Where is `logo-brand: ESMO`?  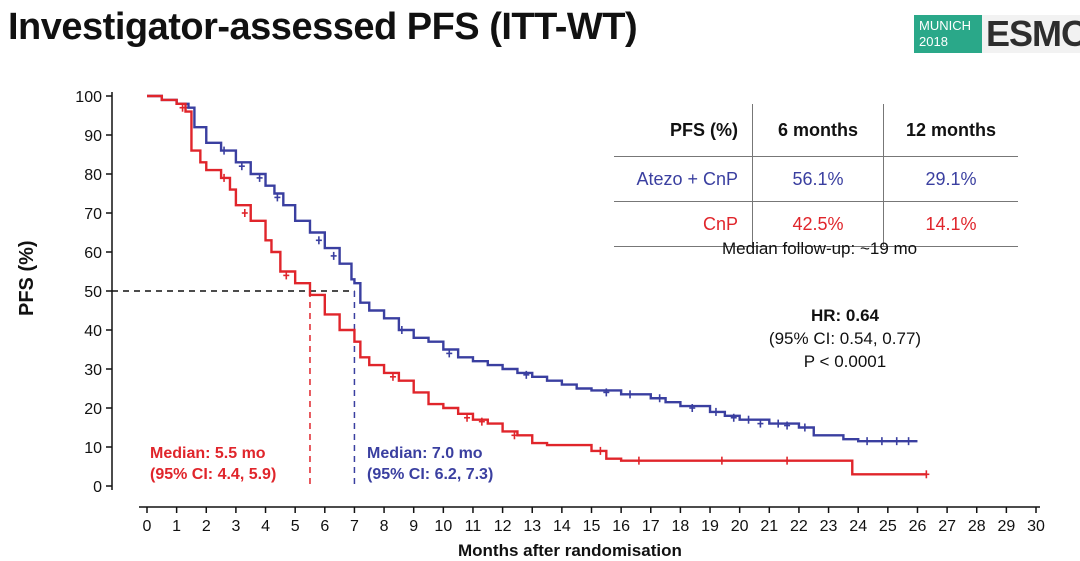 logo-brand: ESMO is located at coordinates (1031, 33).